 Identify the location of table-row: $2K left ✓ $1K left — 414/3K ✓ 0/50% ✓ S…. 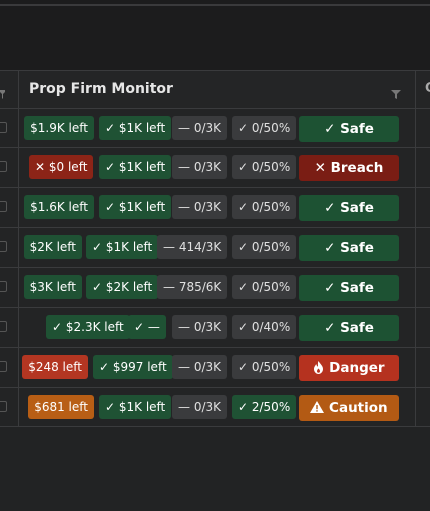
(215, 247).